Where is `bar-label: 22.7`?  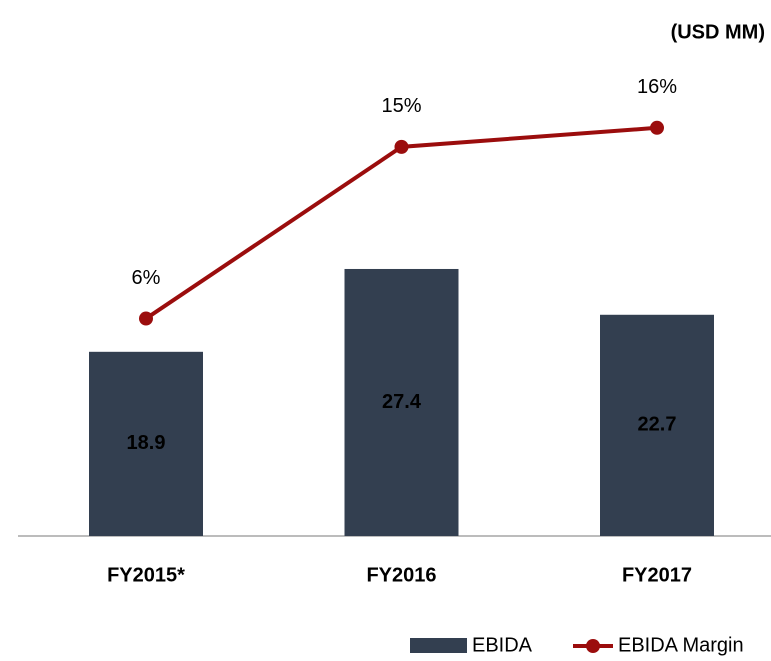 bar-label: 22.7 is located at coordinates (657, 425).